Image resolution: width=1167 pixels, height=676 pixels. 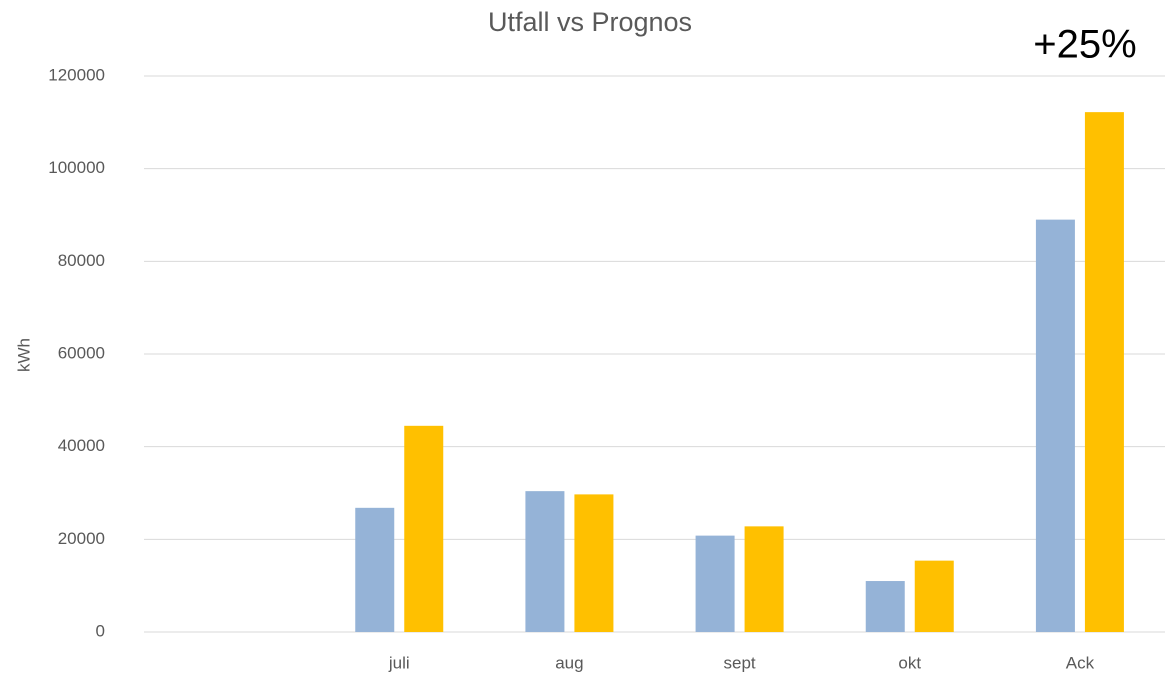 I want to click on y-tick-label: 80000, so click(x=81, y=260).